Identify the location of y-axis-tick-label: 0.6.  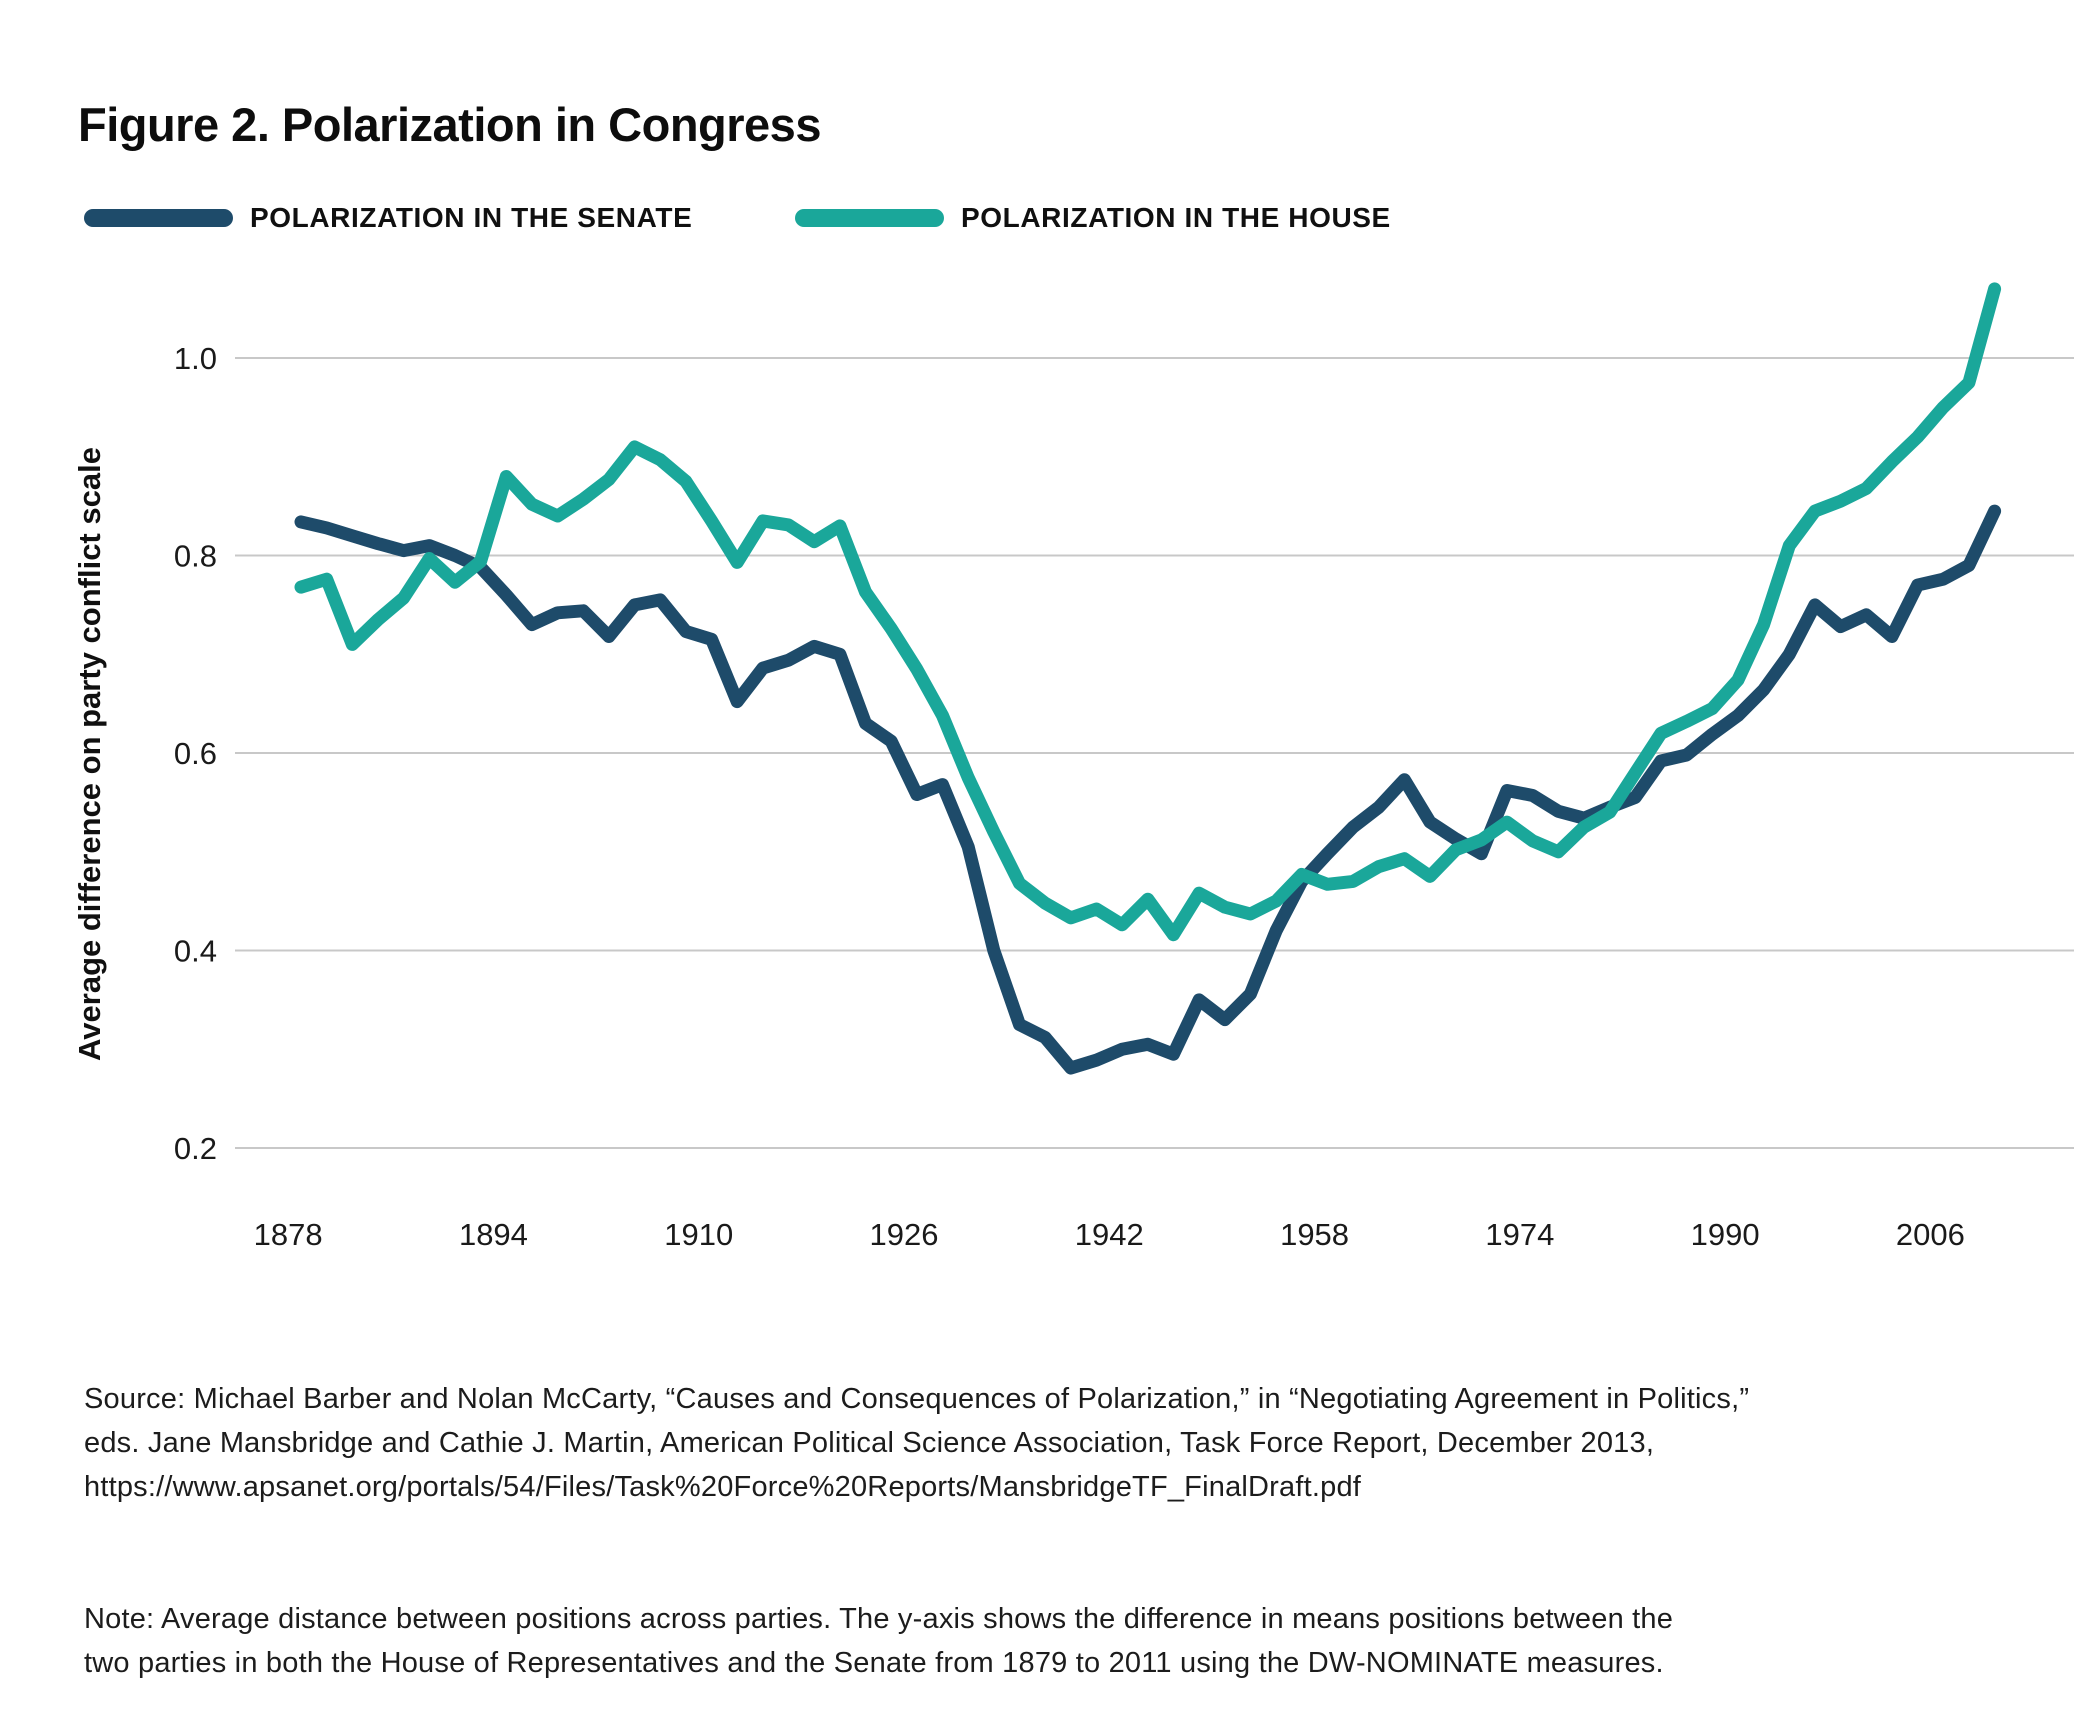
(195, 753).